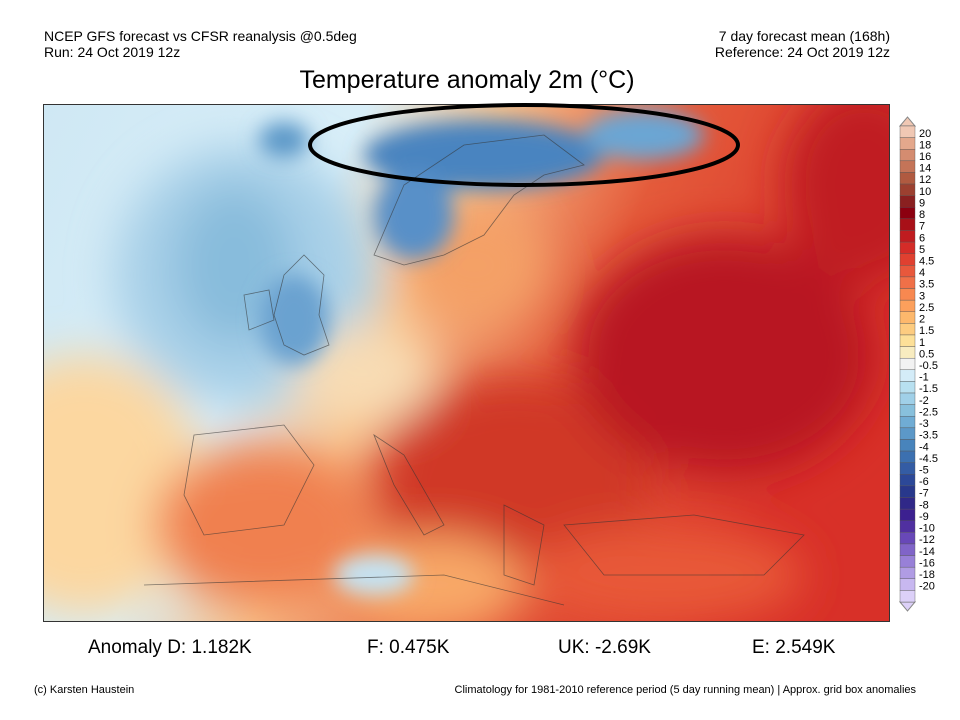 The image size is (960, 720). What do you see at coordinates (804, 36) in the screenshot?
I see `forecast-label: 7 day forecast mean (168h)` at bounding box center [804, 36].